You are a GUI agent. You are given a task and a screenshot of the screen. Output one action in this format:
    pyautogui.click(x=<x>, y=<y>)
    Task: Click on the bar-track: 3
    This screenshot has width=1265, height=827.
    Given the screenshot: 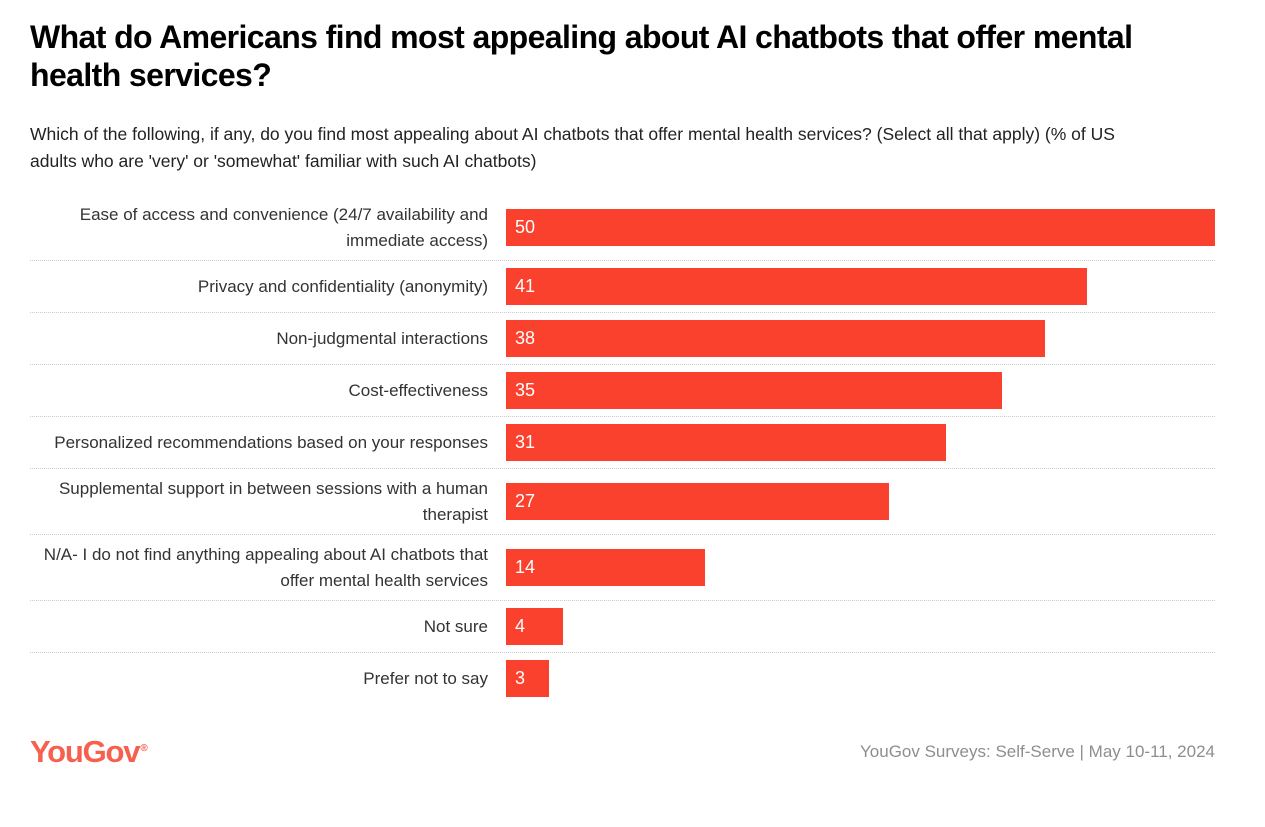 What is the action you would take?
    pyautogui.click(x=860, y=679)
    